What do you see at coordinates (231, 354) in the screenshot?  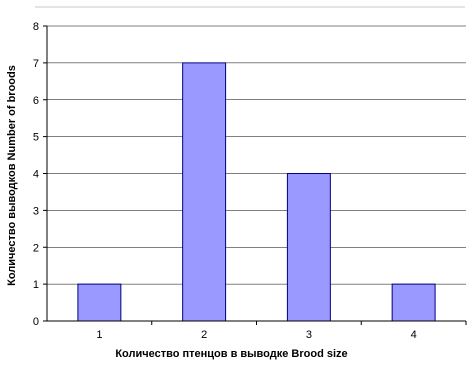 I see `x-axis-title: Количество птенцов в выводке Brood size` at bounding box center [231, 354].